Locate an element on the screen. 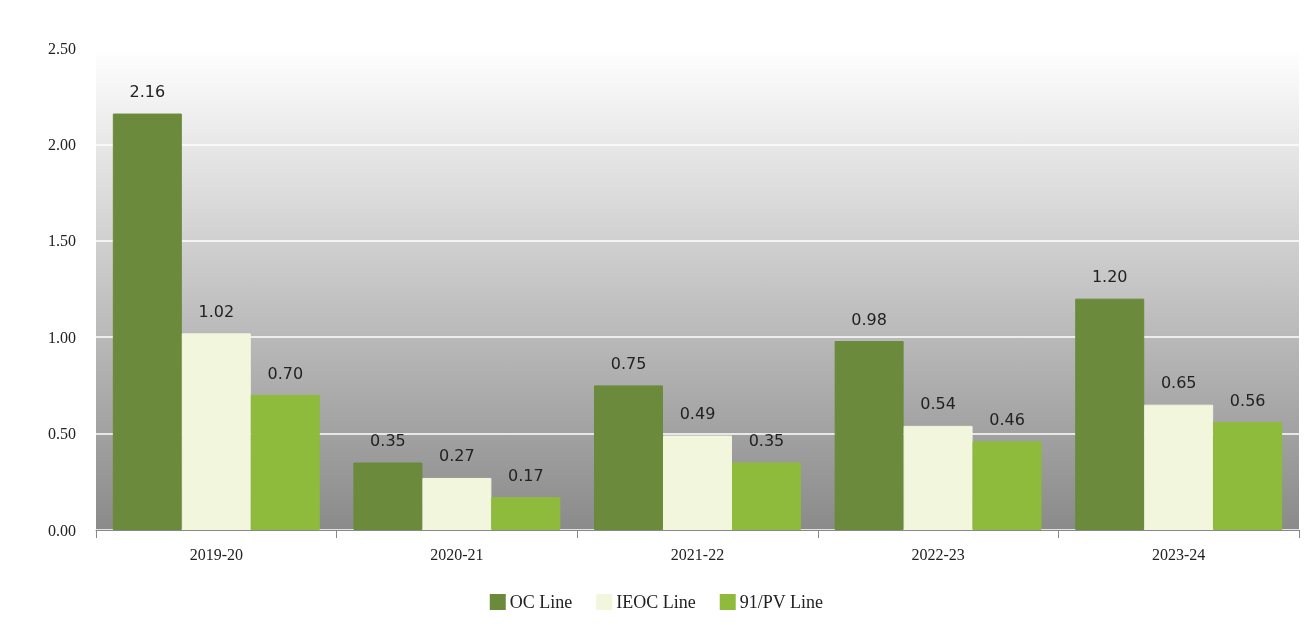  x-tick-label: 2023-24 is located at coordinates (1179, 554).